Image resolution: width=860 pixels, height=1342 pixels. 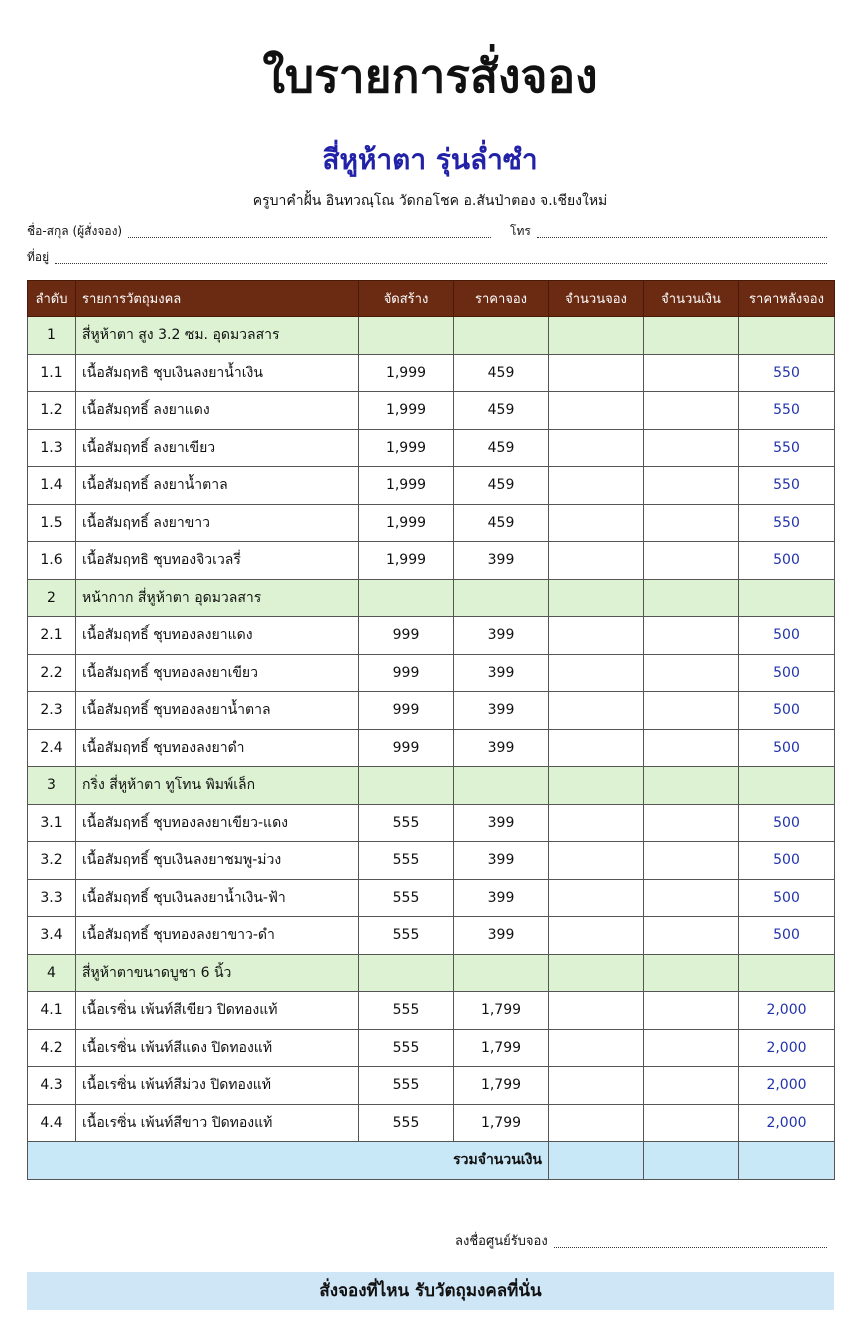 What do you see at coordinates (786, 672) in the screenshot?
I see `after-price: 500` at bounding box center [786, 672].